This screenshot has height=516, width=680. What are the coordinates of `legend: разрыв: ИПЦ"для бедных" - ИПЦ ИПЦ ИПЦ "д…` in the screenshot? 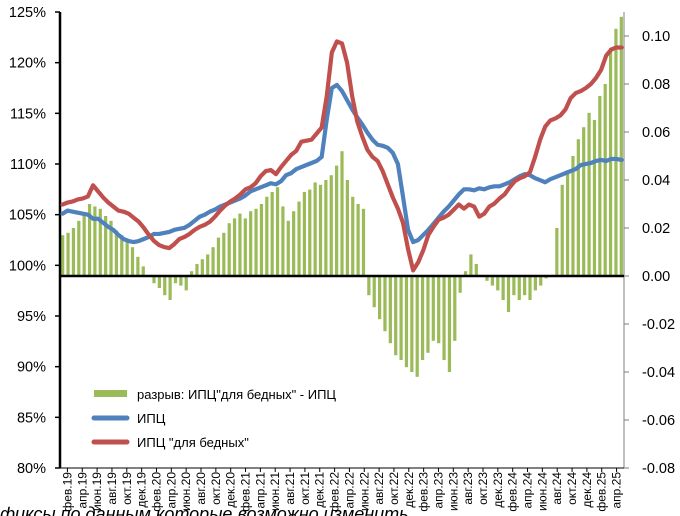 It's located at (213, 418).